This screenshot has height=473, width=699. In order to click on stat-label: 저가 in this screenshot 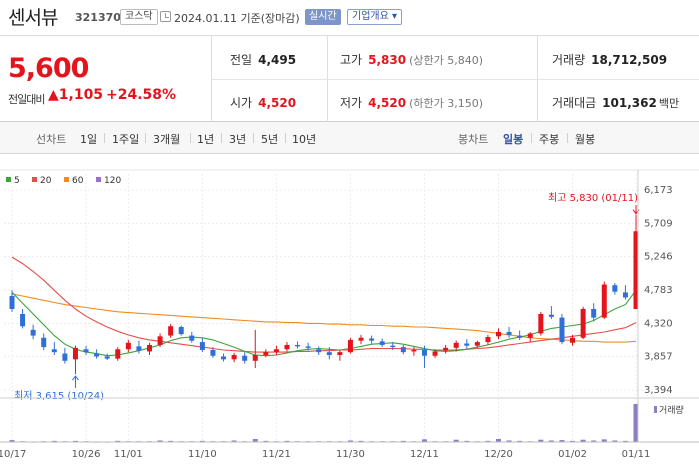, I will do `click(351, 103)`.